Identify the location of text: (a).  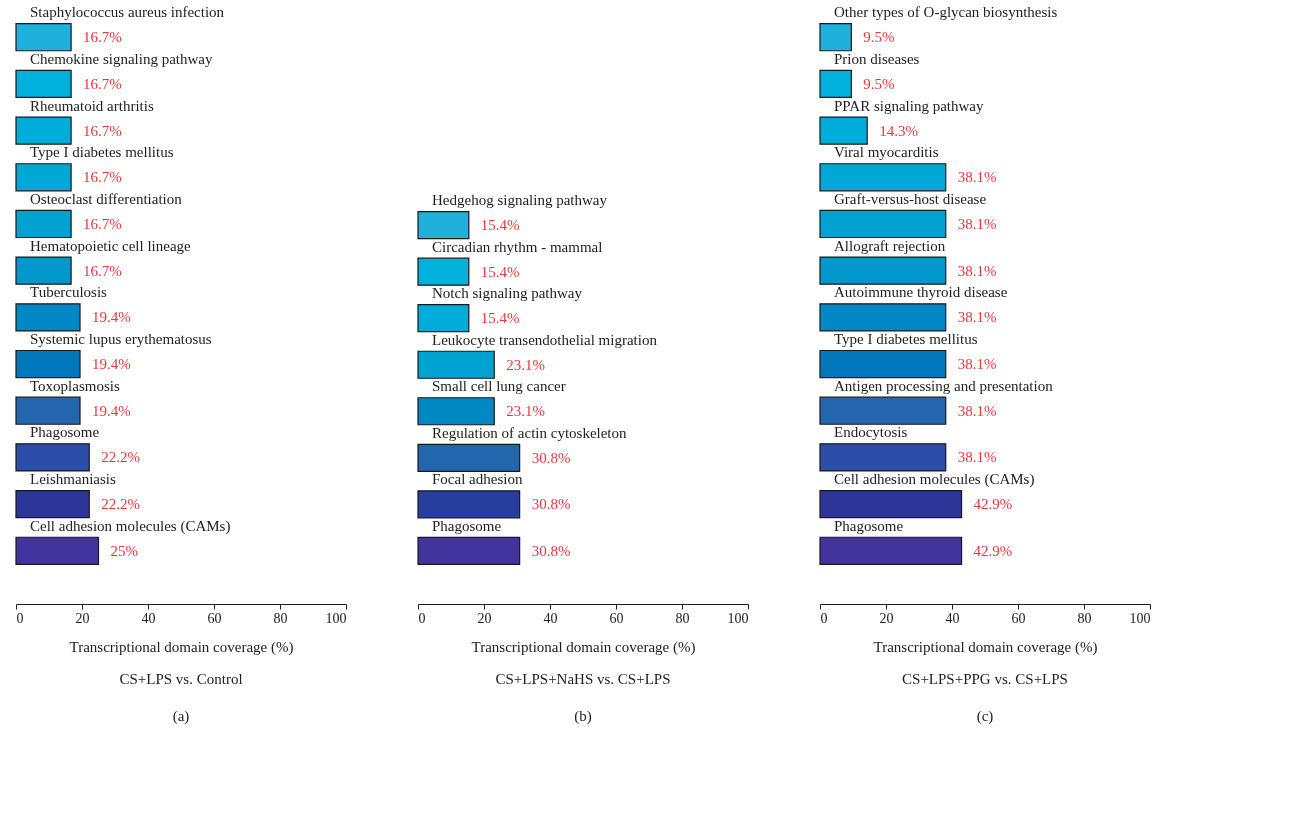
(181, 716).